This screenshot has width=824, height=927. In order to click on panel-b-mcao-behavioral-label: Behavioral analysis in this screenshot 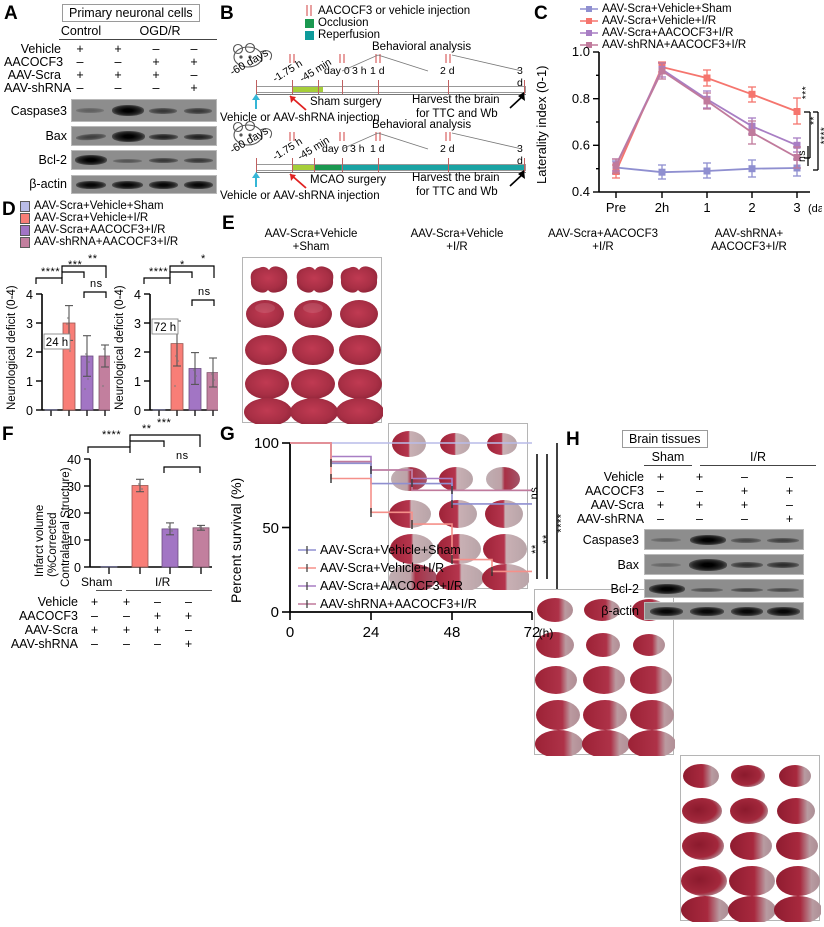, I will do `click(422, 125)`.